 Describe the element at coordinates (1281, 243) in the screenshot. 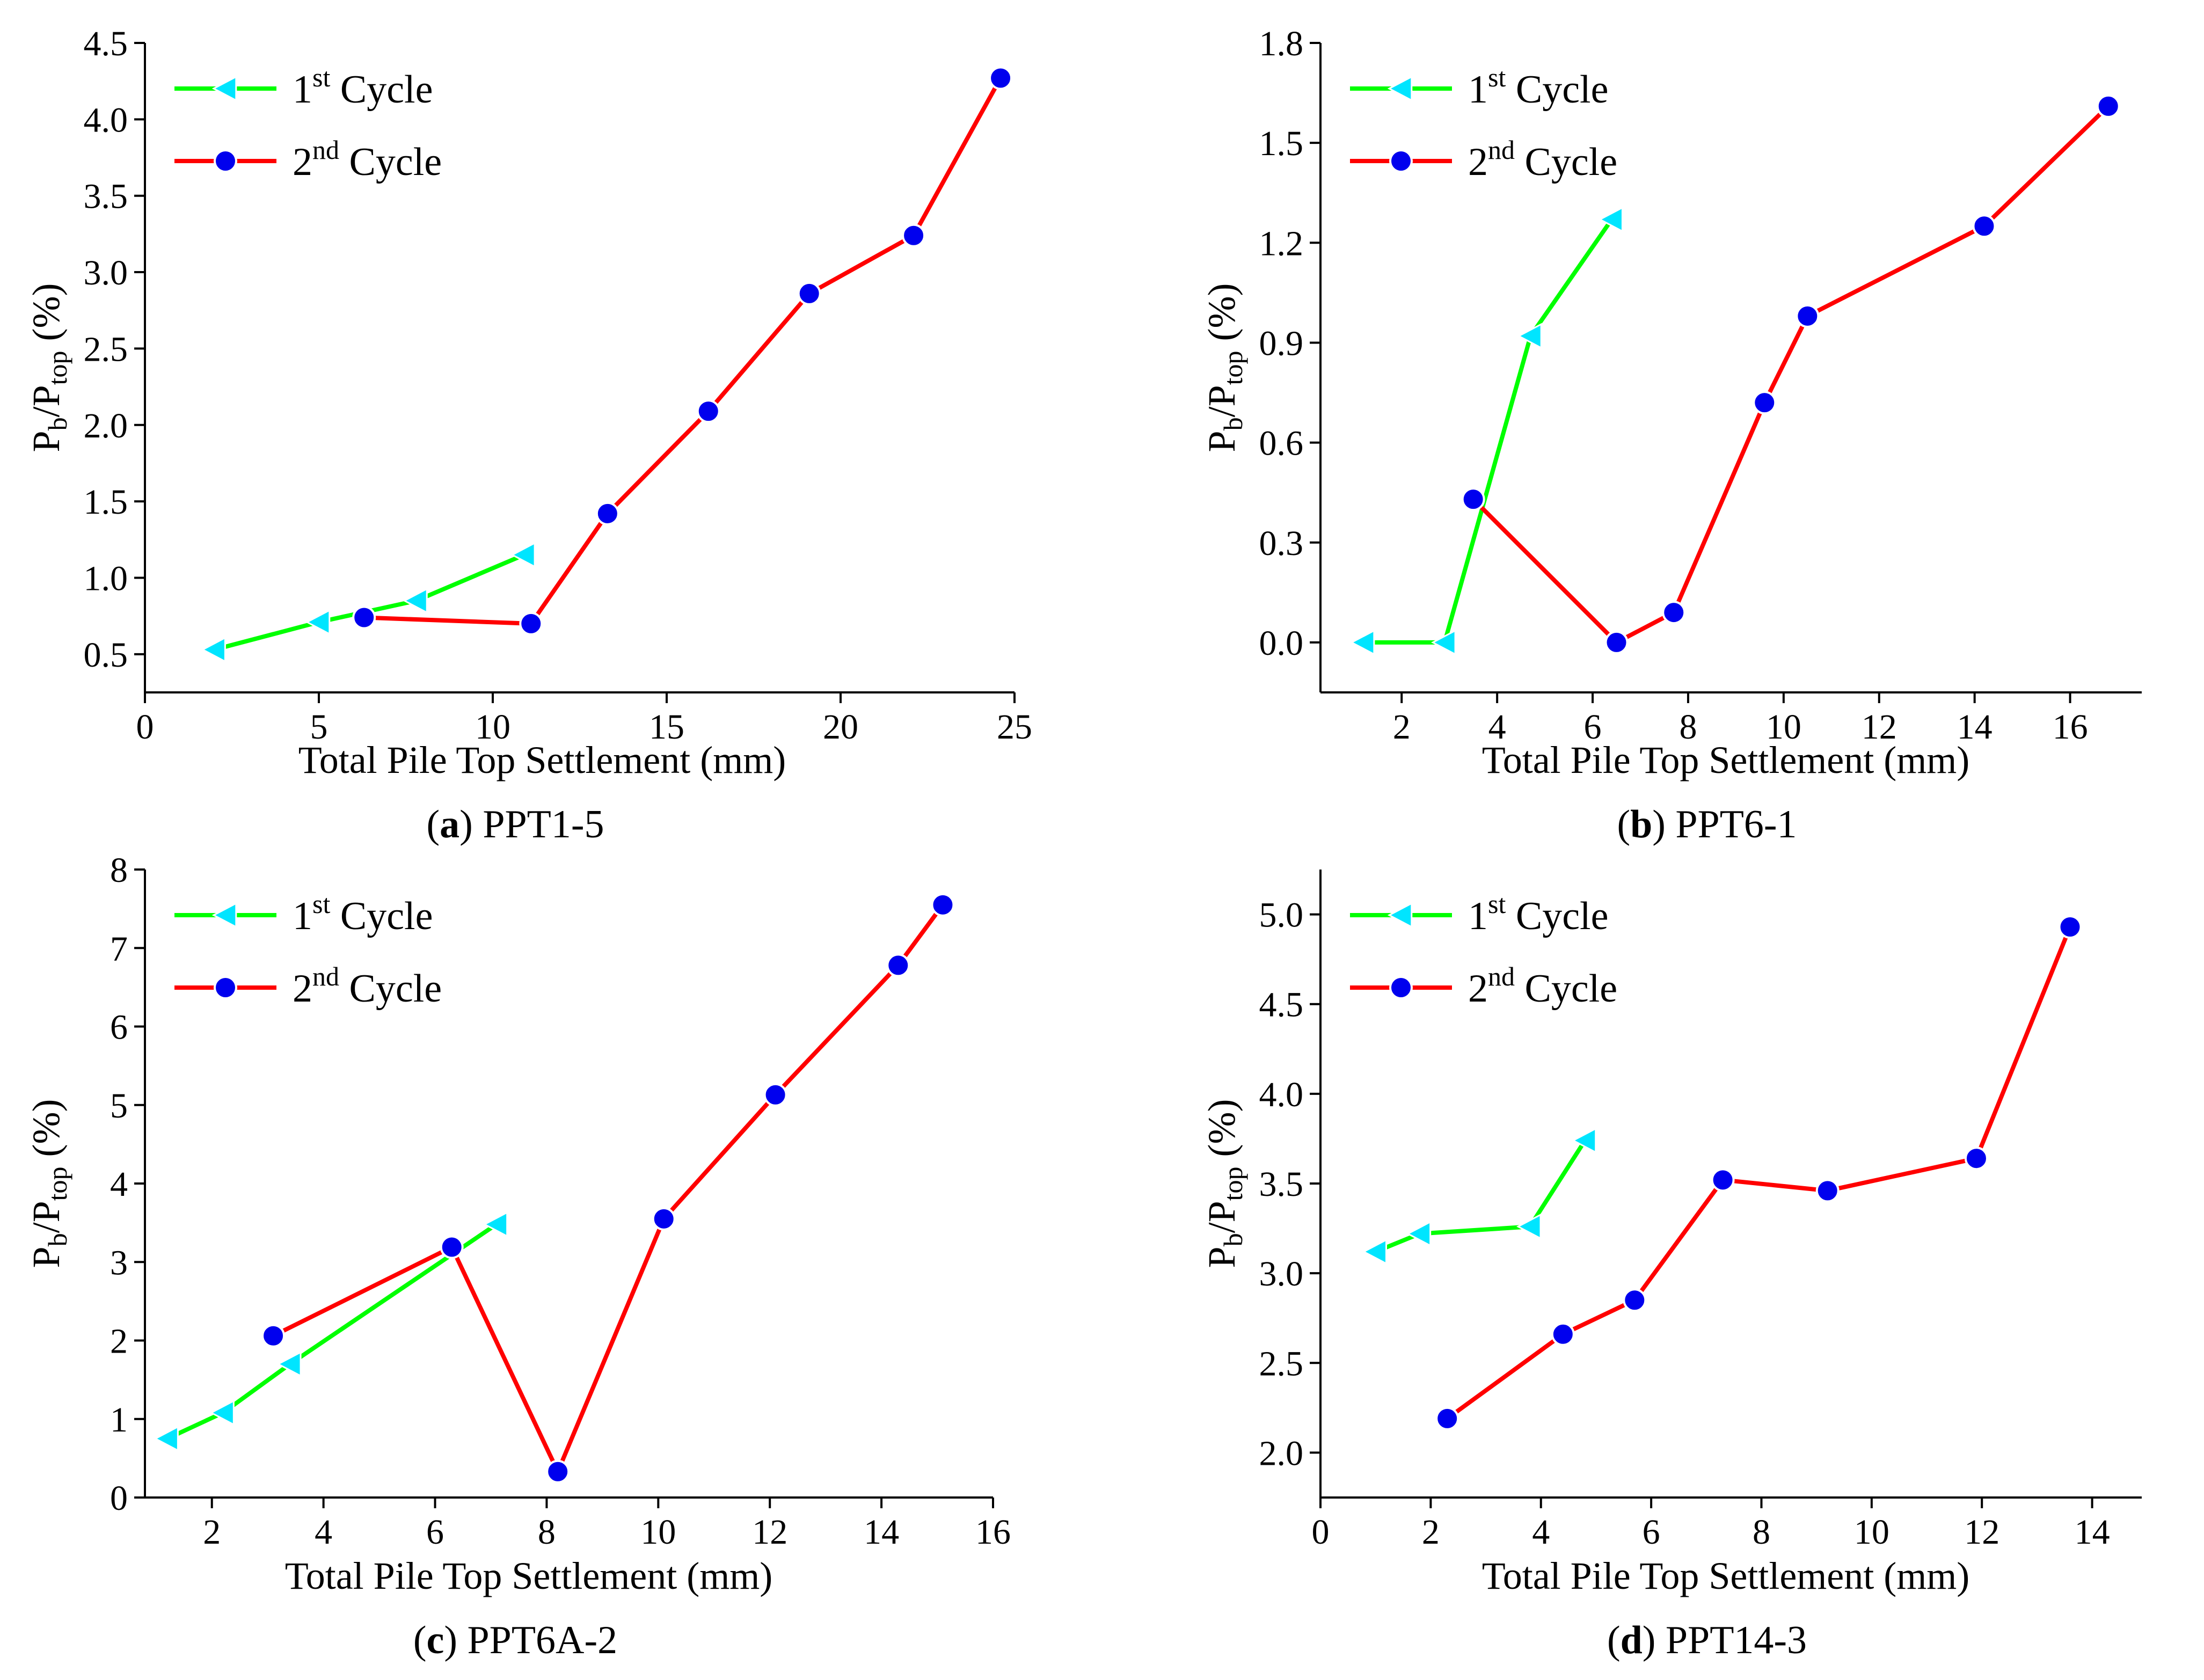

I see `y-tick-label: 1.2` at that location.